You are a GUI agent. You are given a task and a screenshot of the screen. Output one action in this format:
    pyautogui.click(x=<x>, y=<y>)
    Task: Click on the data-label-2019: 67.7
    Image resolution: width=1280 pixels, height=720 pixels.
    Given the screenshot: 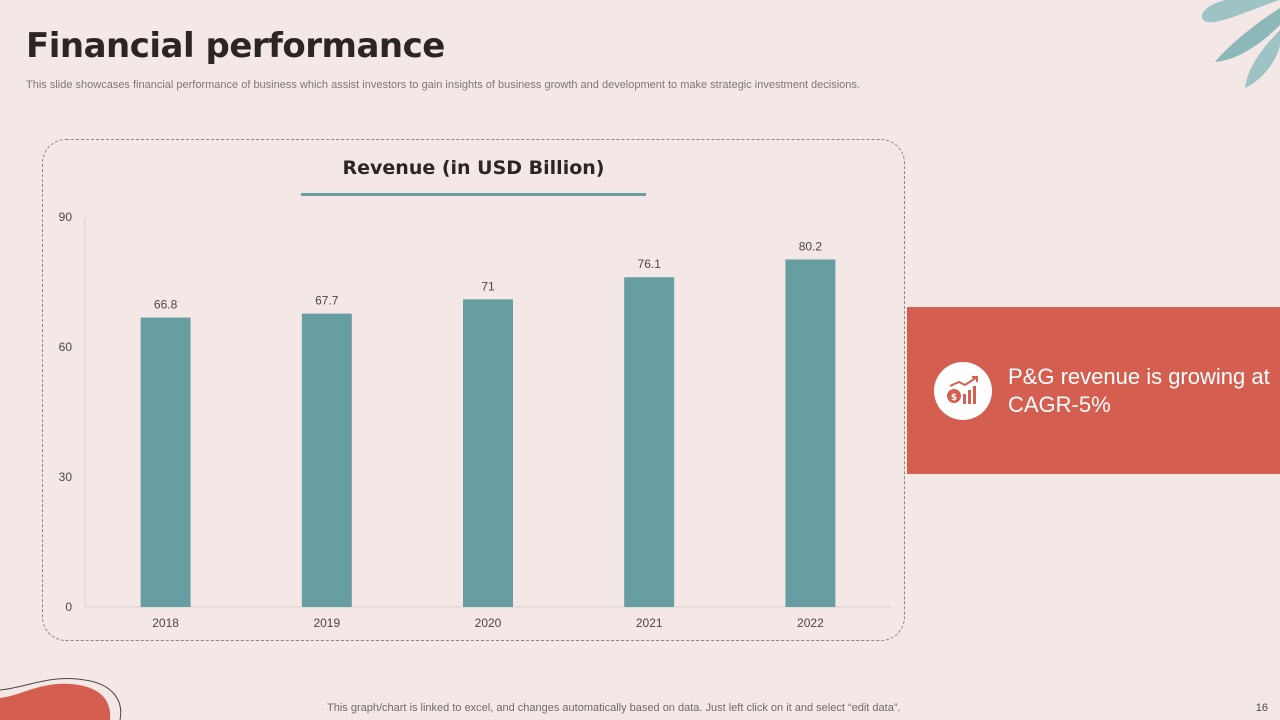 What is the action you would take?
    pyautogui.click(x=327, y=301)
    